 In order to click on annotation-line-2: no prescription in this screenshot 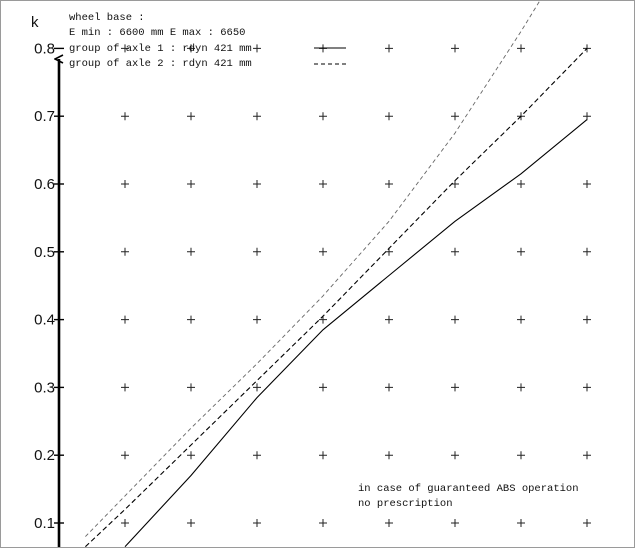, I will do `click(405, 504)`.